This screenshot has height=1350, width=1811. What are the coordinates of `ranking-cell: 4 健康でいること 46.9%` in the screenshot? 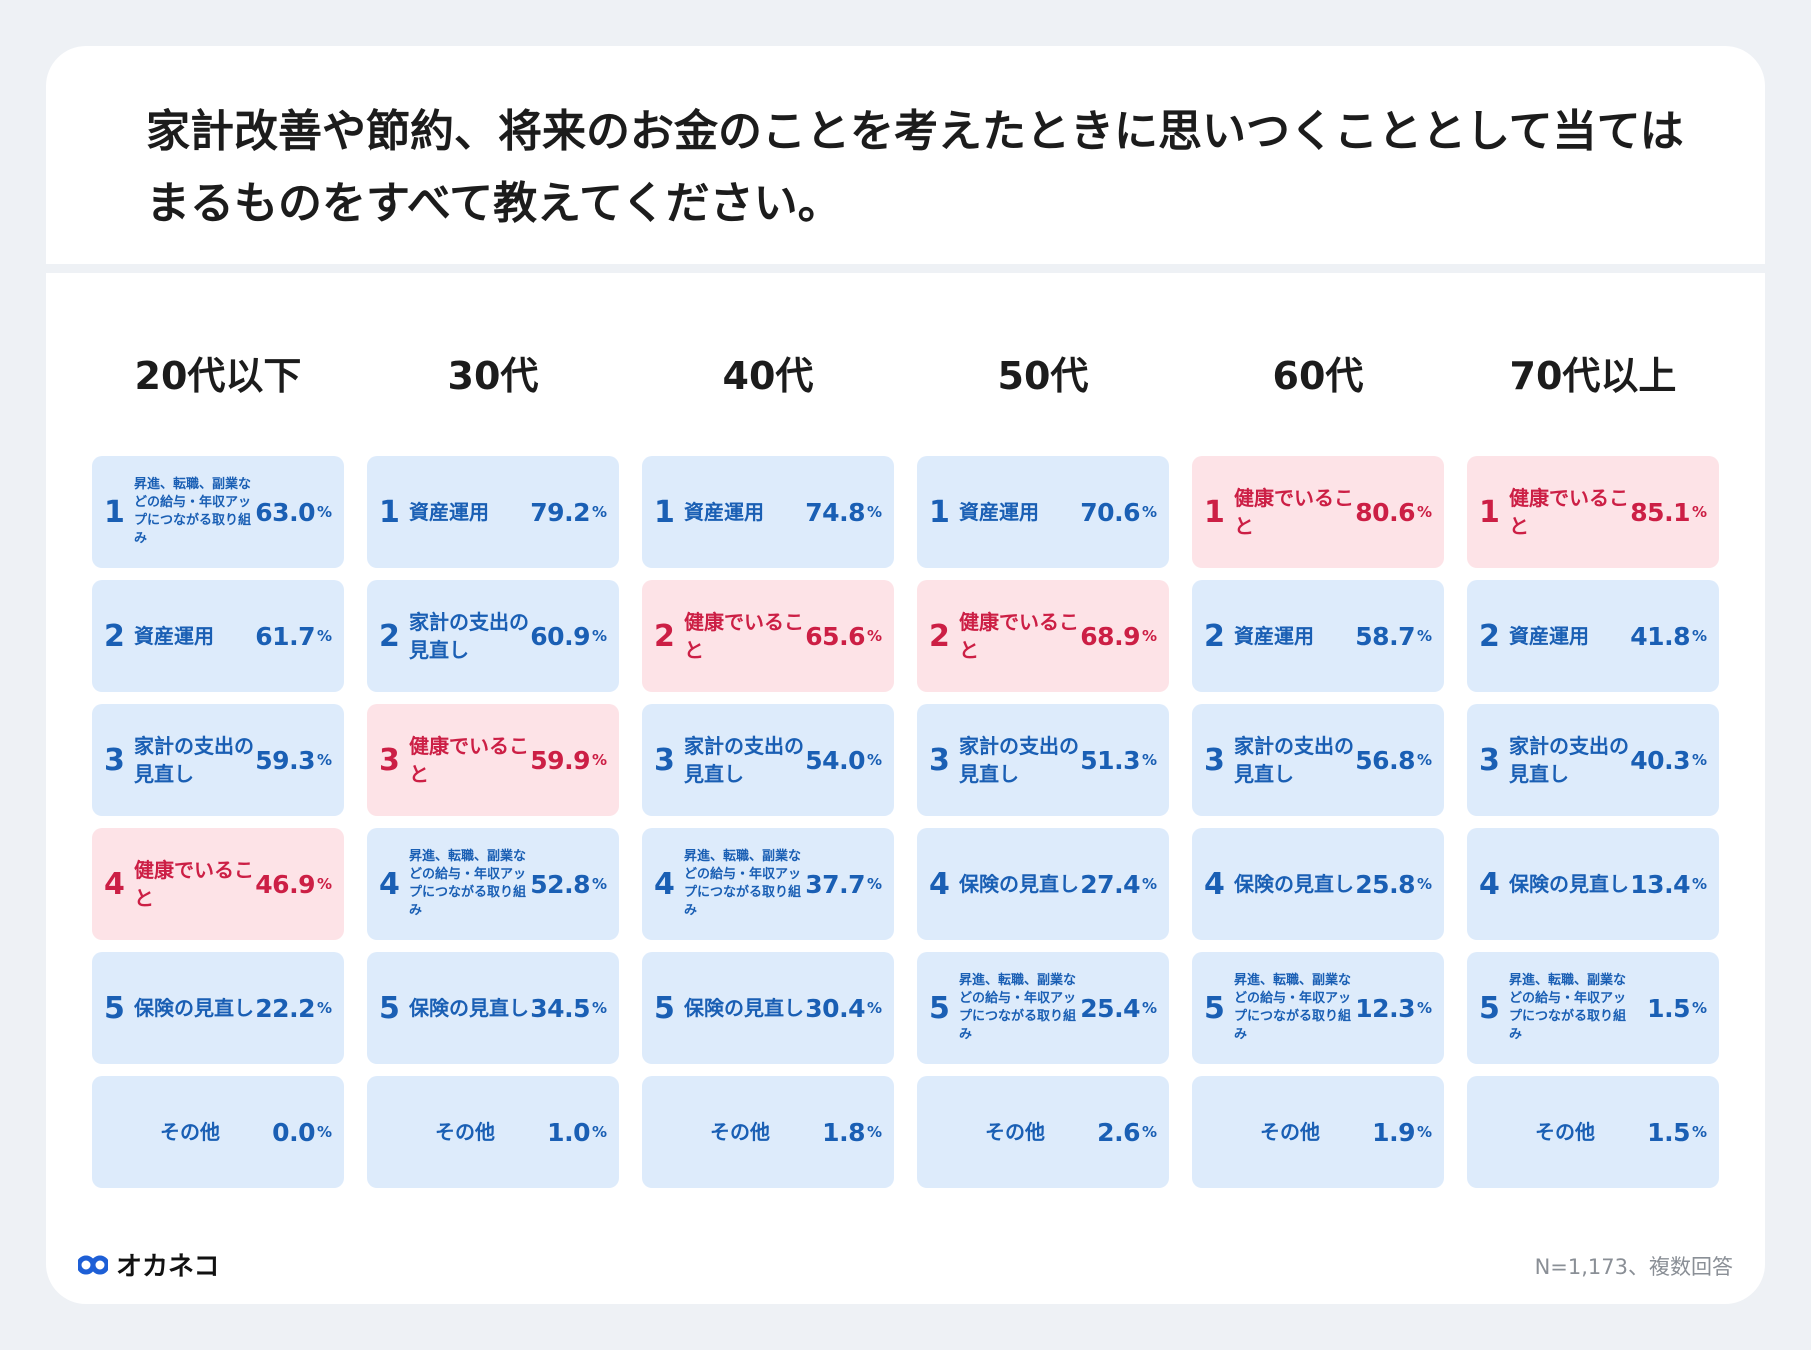 It's located at (218, 884).